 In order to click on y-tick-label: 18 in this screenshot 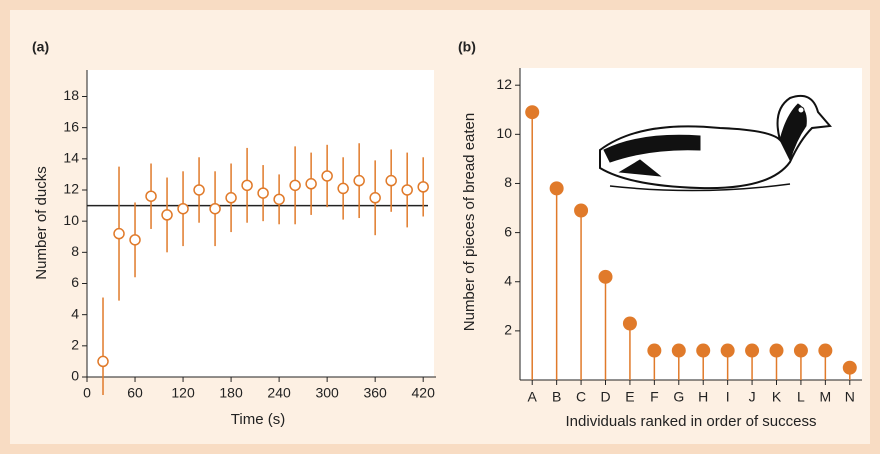, I will do `click(71, 95)`.